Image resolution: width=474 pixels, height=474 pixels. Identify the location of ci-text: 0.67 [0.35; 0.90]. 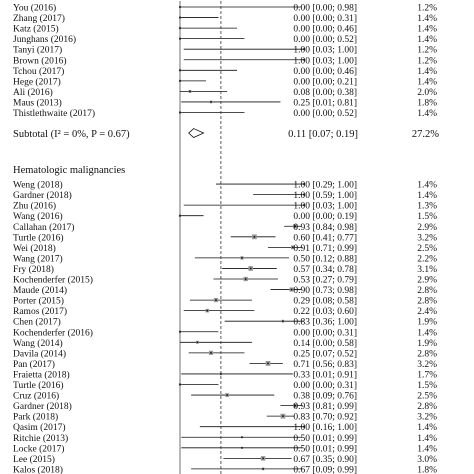
(325, 460).